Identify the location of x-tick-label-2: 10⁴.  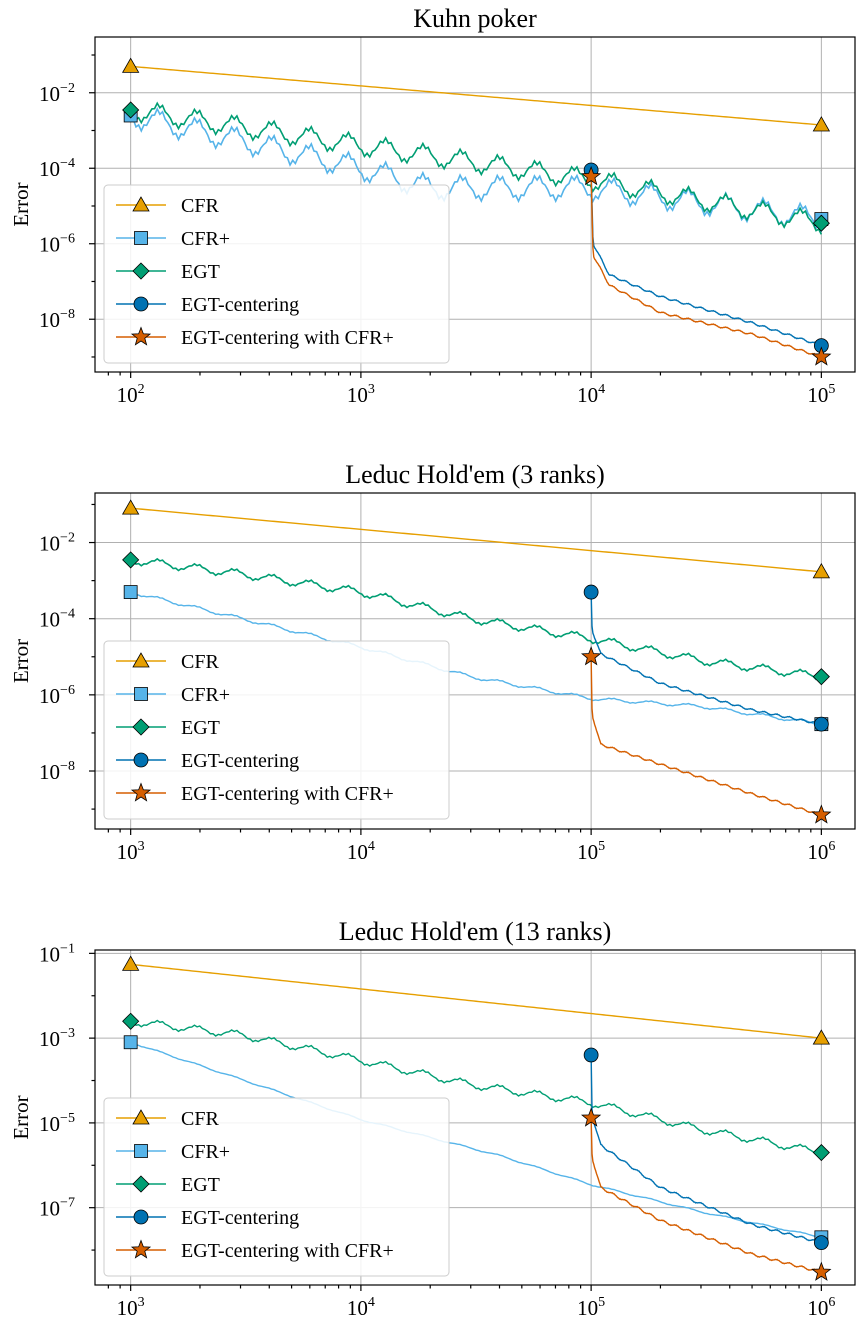
(361, 1307).